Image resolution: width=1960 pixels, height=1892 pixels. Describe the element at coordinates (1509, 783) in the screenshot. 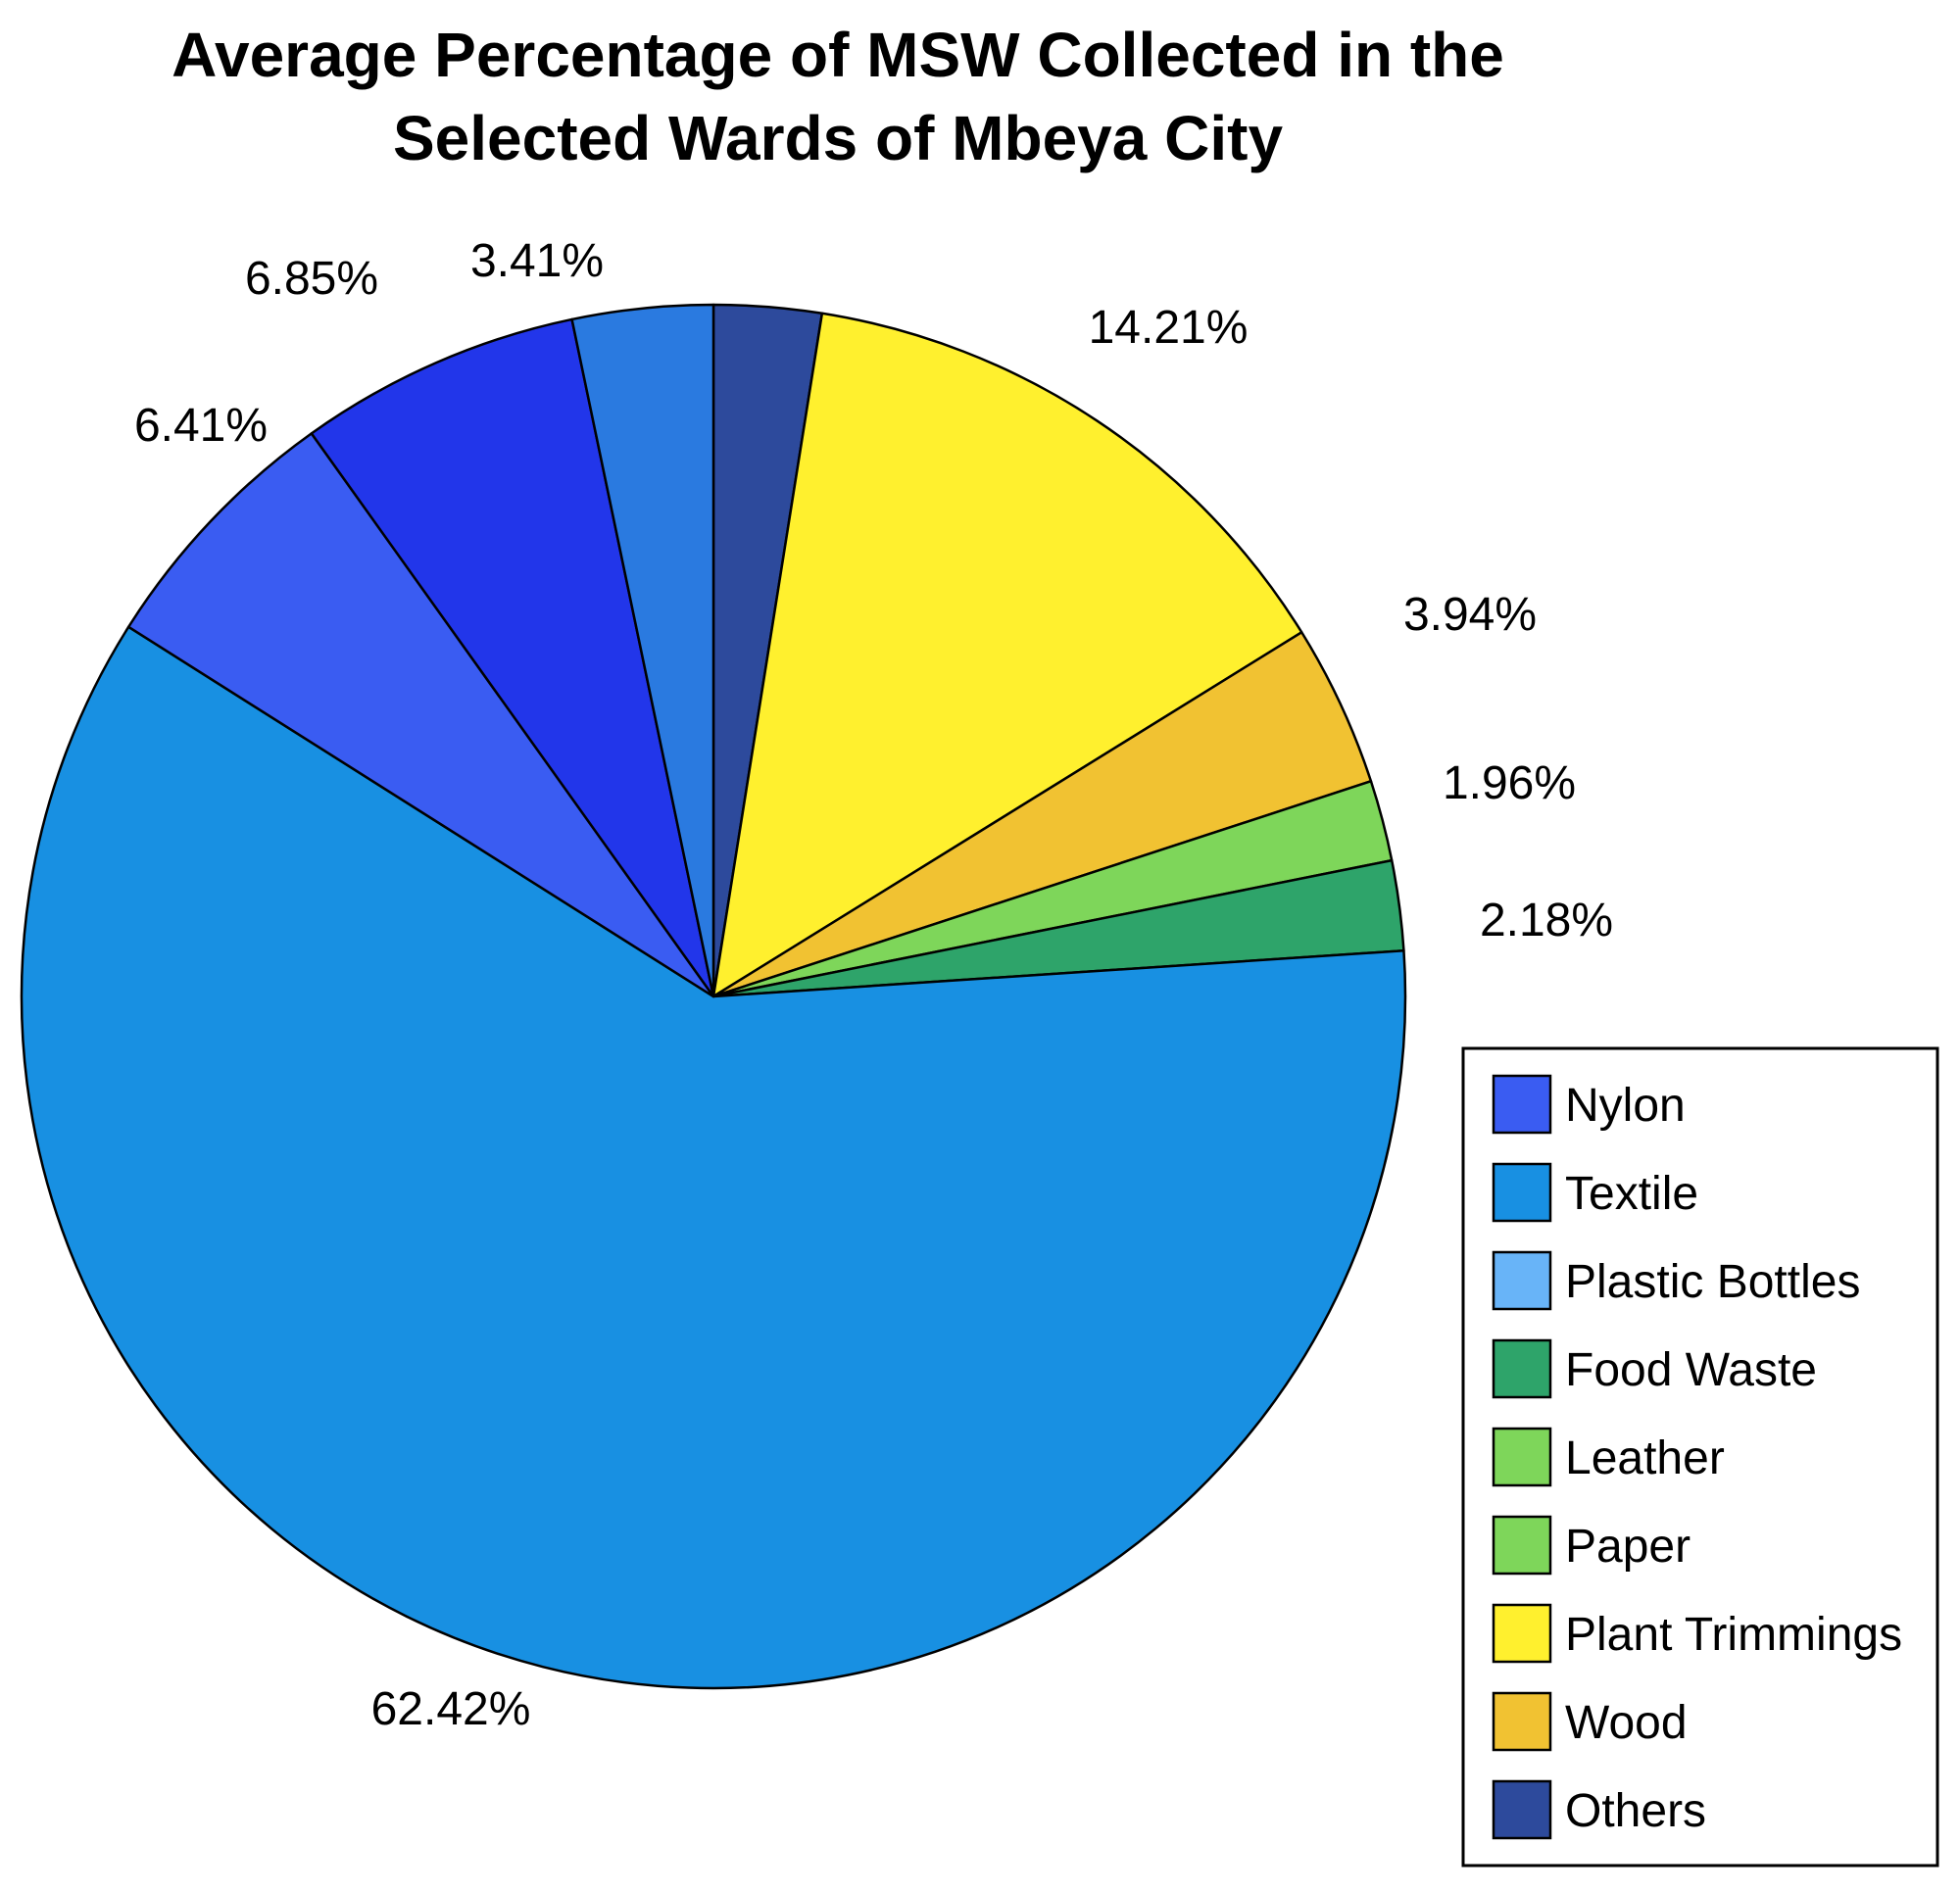

I see `slice-label-4: 1.96%` at that location.